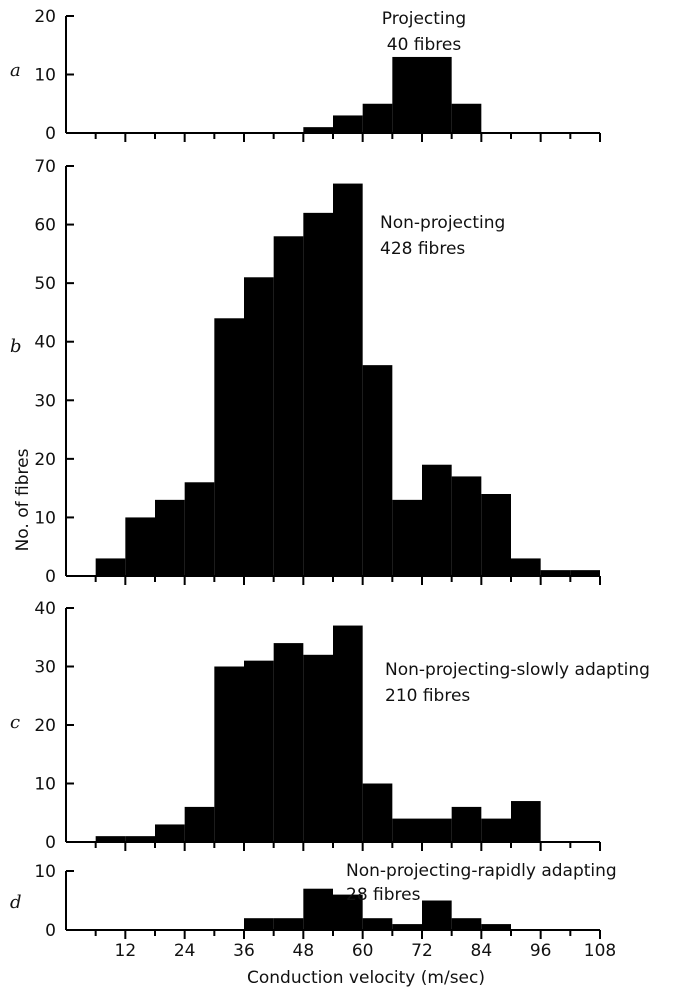  I want to click on y-tick-label: 60, so click(45, 226).